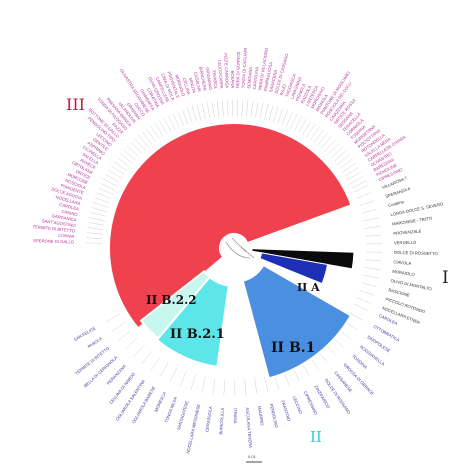  What do you see at coordinates (274, 416) in the screenshot?
I see `leaf-label: PENDOLINO` at bounding box center [274, 416].